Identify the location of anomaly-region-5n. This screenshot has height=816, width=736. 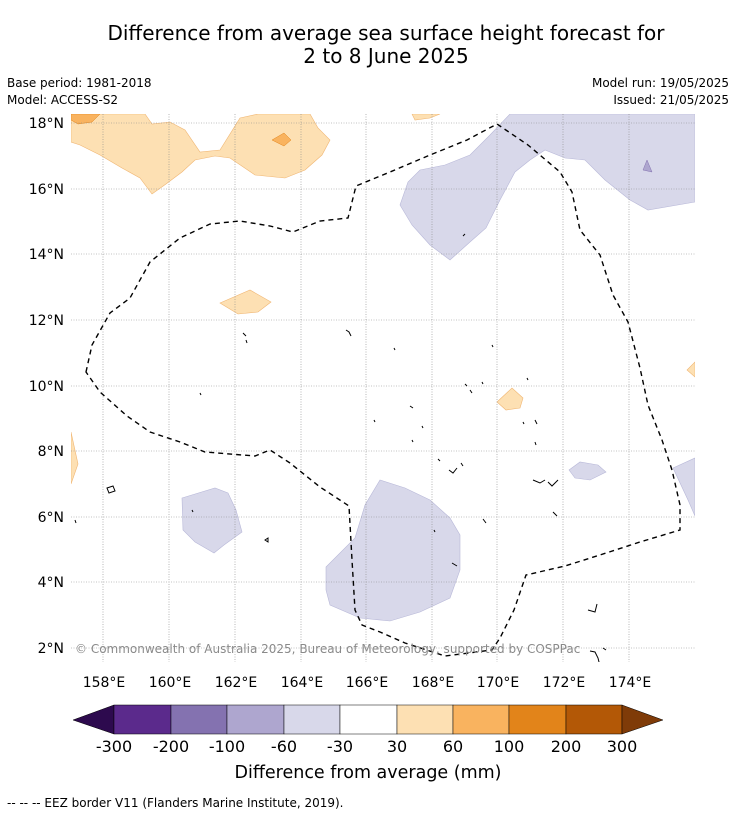
(212, 520).